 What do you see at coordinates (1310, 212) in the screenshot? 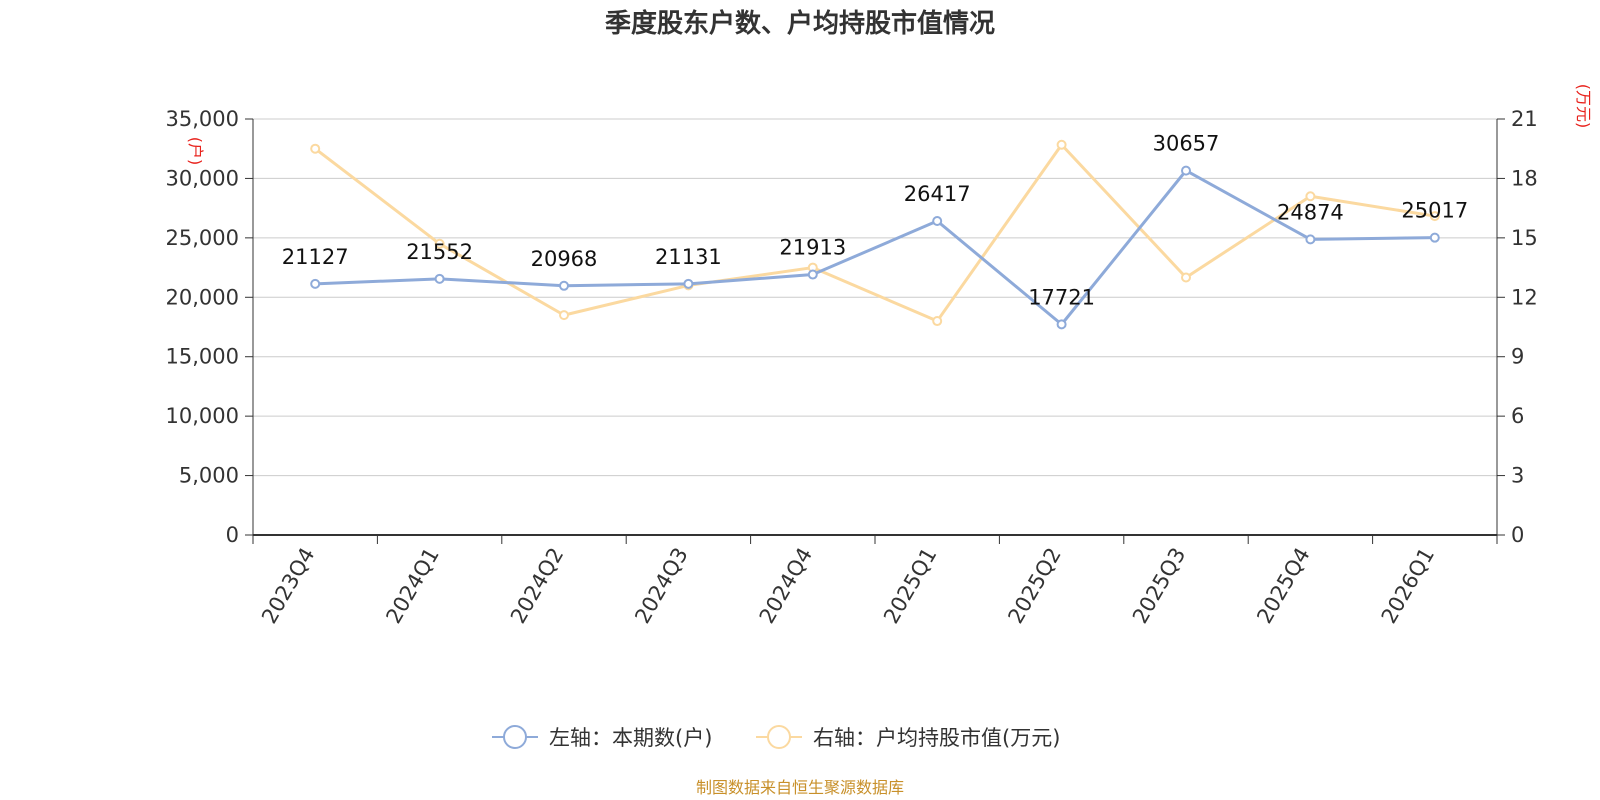
I see `data-label: 24874` at bounding box center [1310, 212].